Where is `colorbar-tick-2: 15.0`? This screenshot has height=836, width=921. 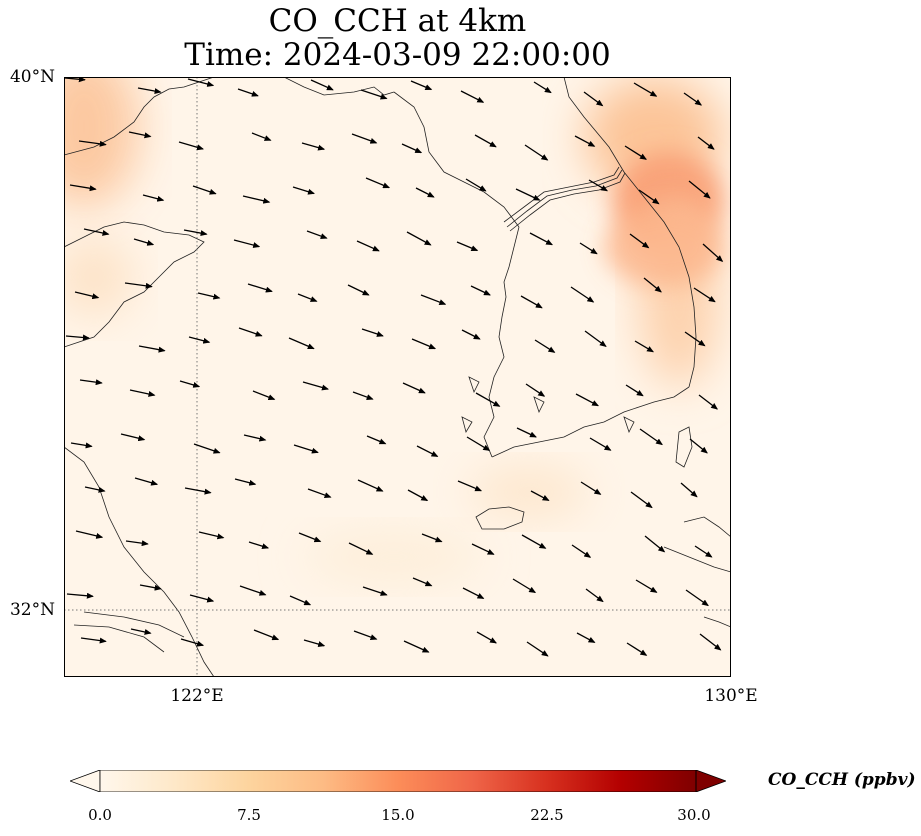 colorbar-tick-2: 15.0 is located at coordinates (398, 815).